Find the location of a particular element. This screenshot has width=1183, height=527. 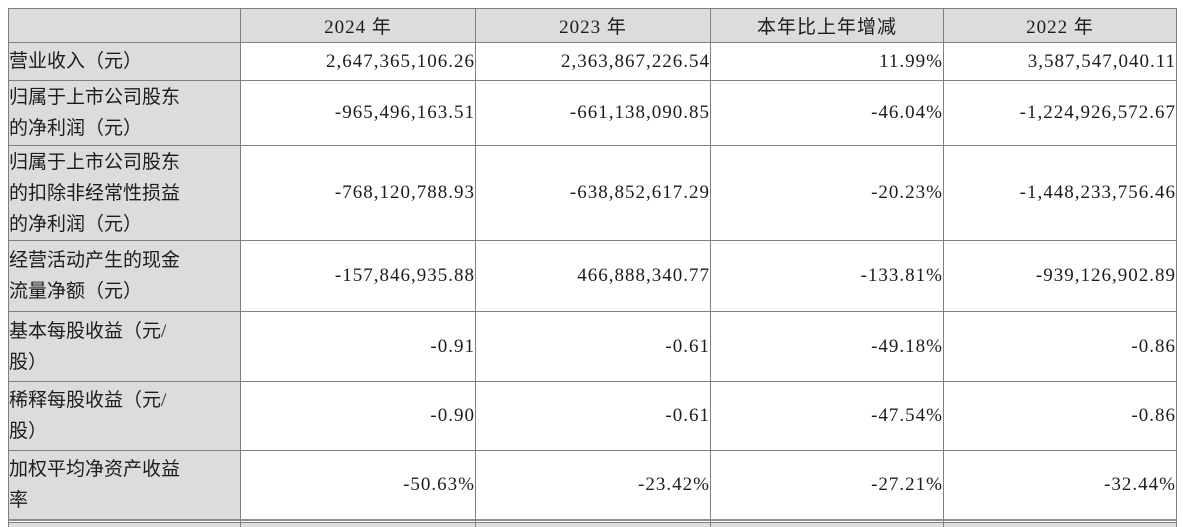

header-year-2023: 2023 年 is located at coordinates (593, 25).